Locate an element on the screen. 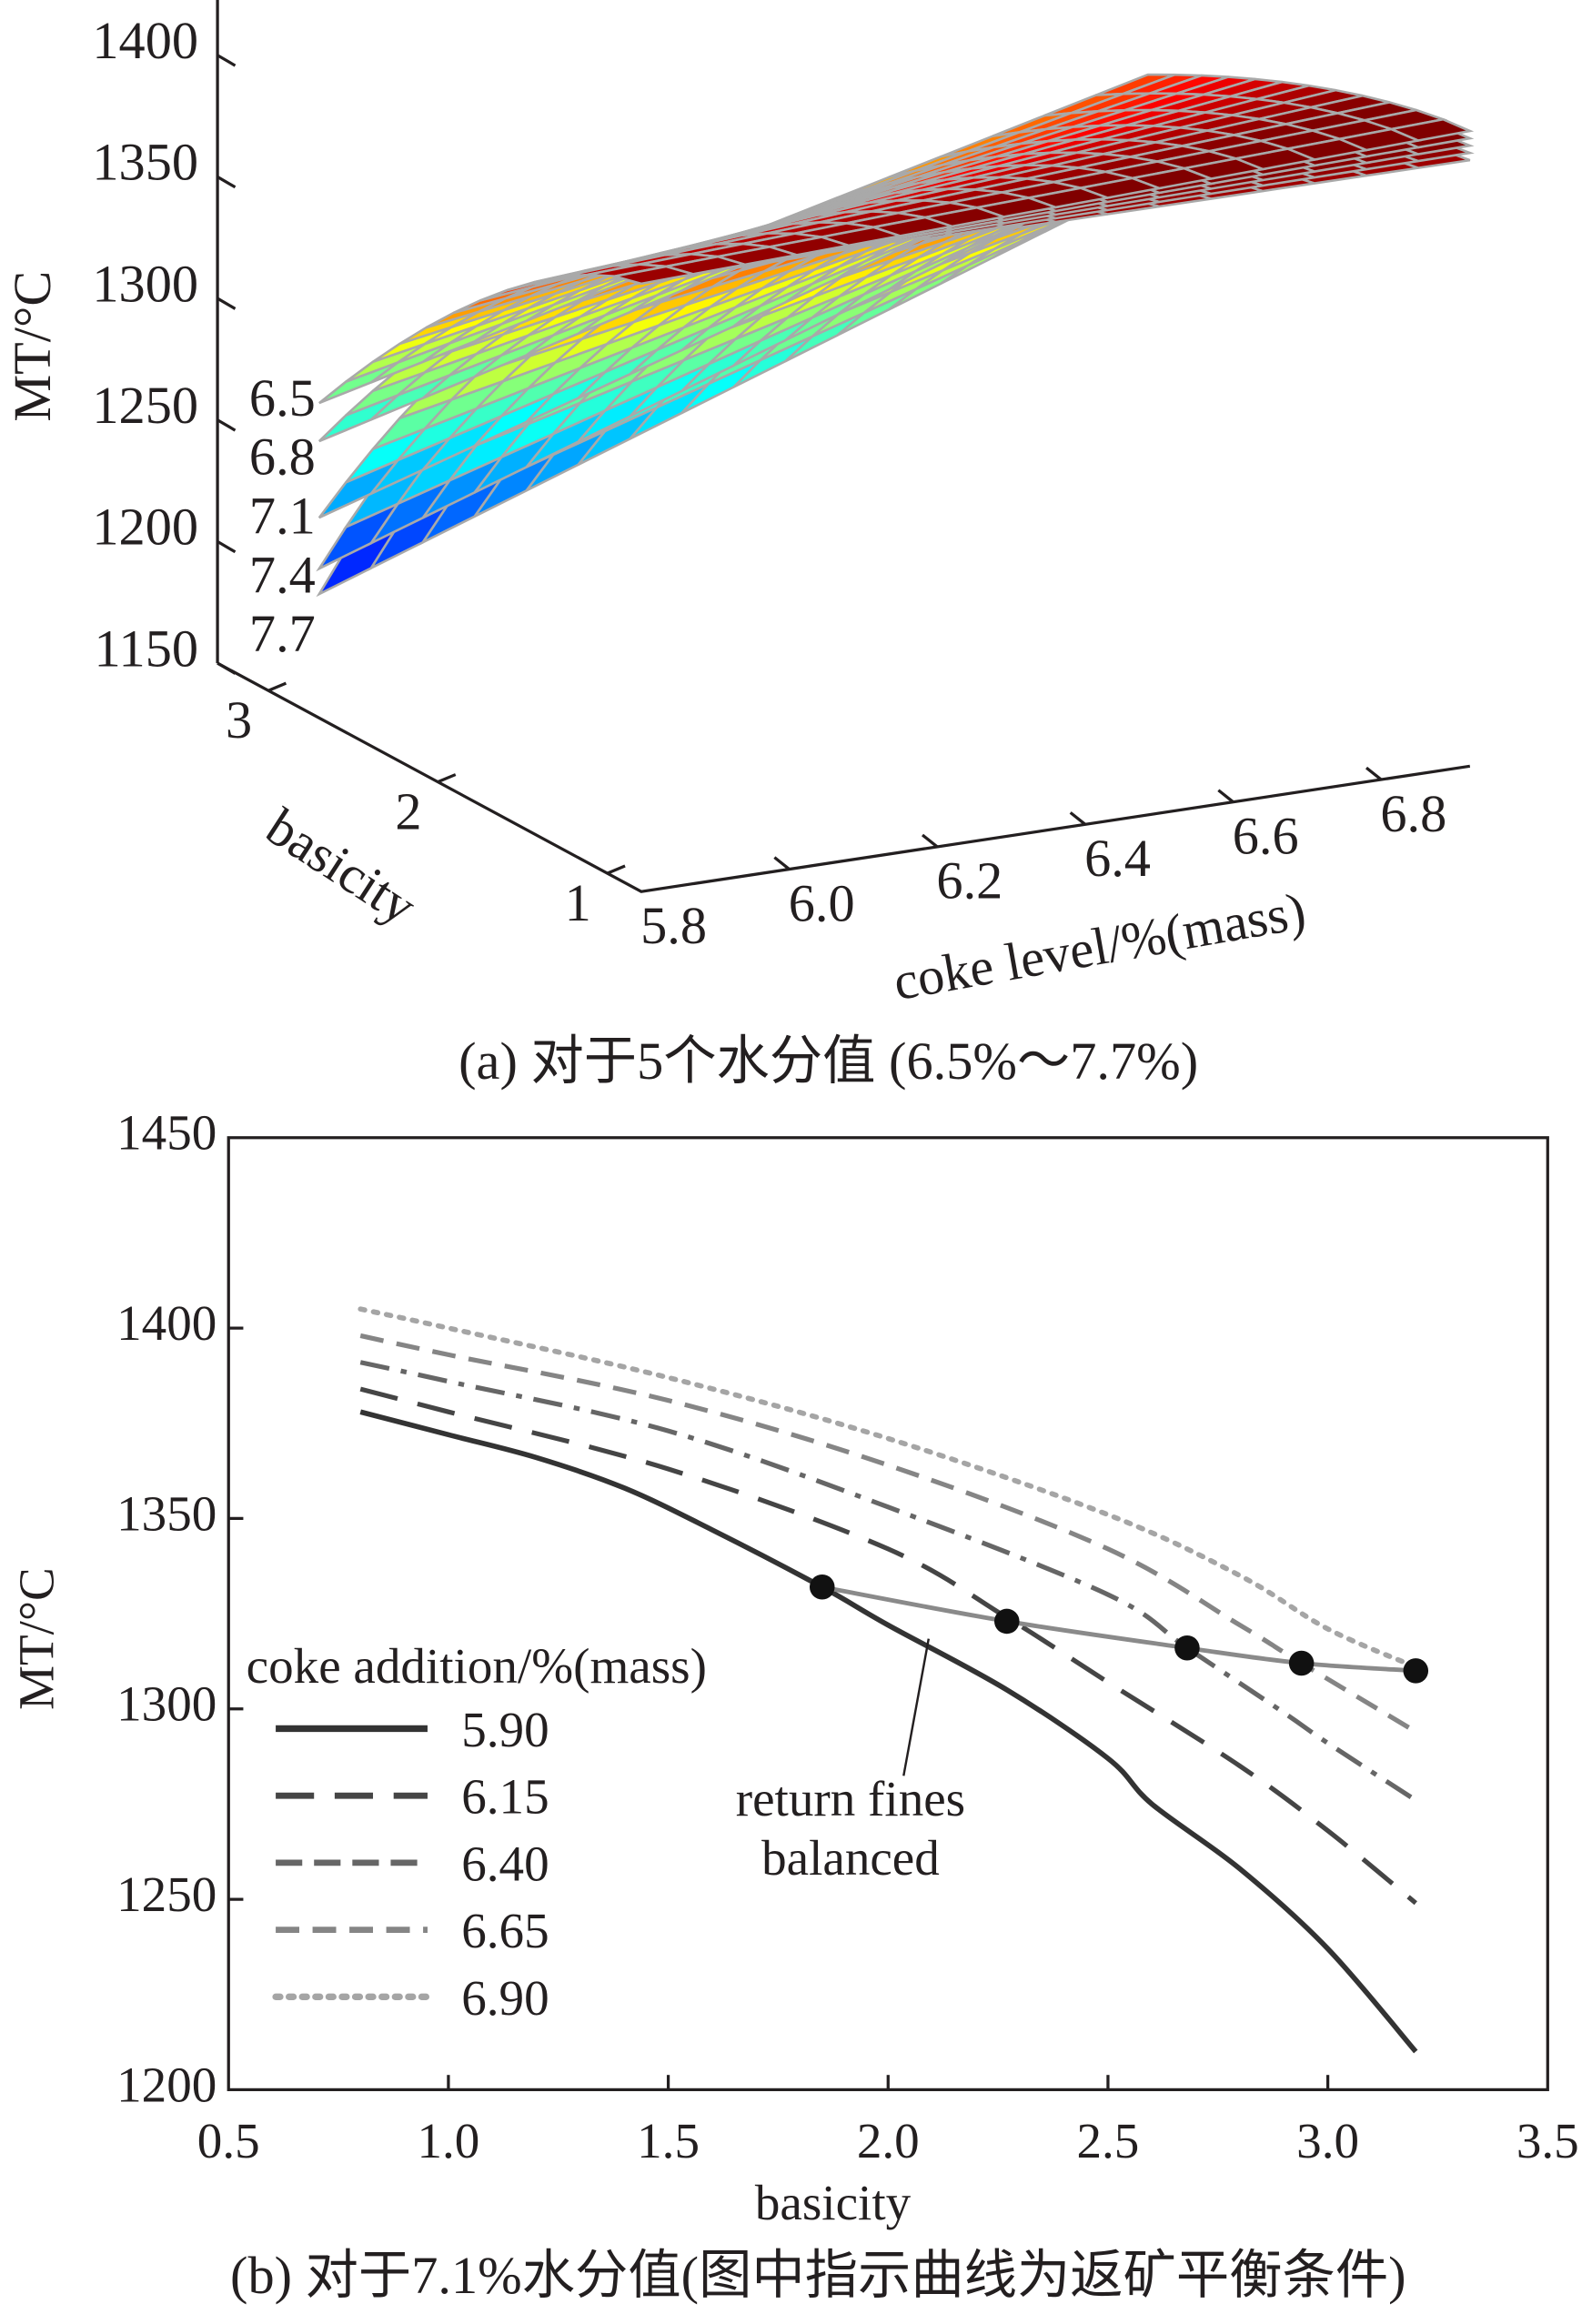 This screenshot has height=2324, width=1592. z-tick-label: 1250 is located at coordinates (145, 405).